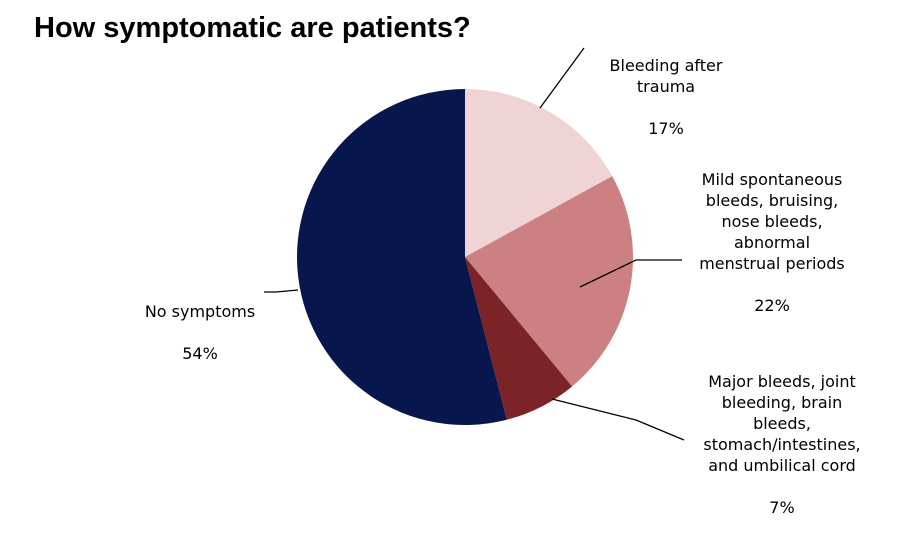 This screenshot has height=542, width=917. I want to click on leader-line-no-symptoms, so click(281, 291).